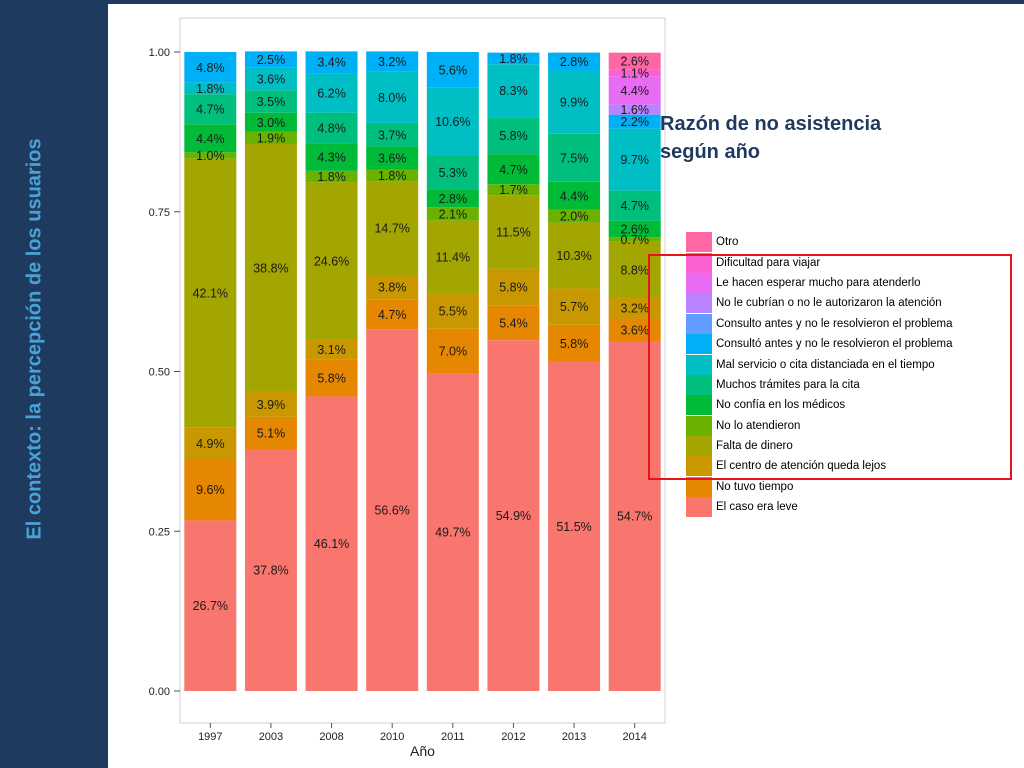 The image size is (1024, 768). I want to click on legend-label: Otro, so click(727, 242).